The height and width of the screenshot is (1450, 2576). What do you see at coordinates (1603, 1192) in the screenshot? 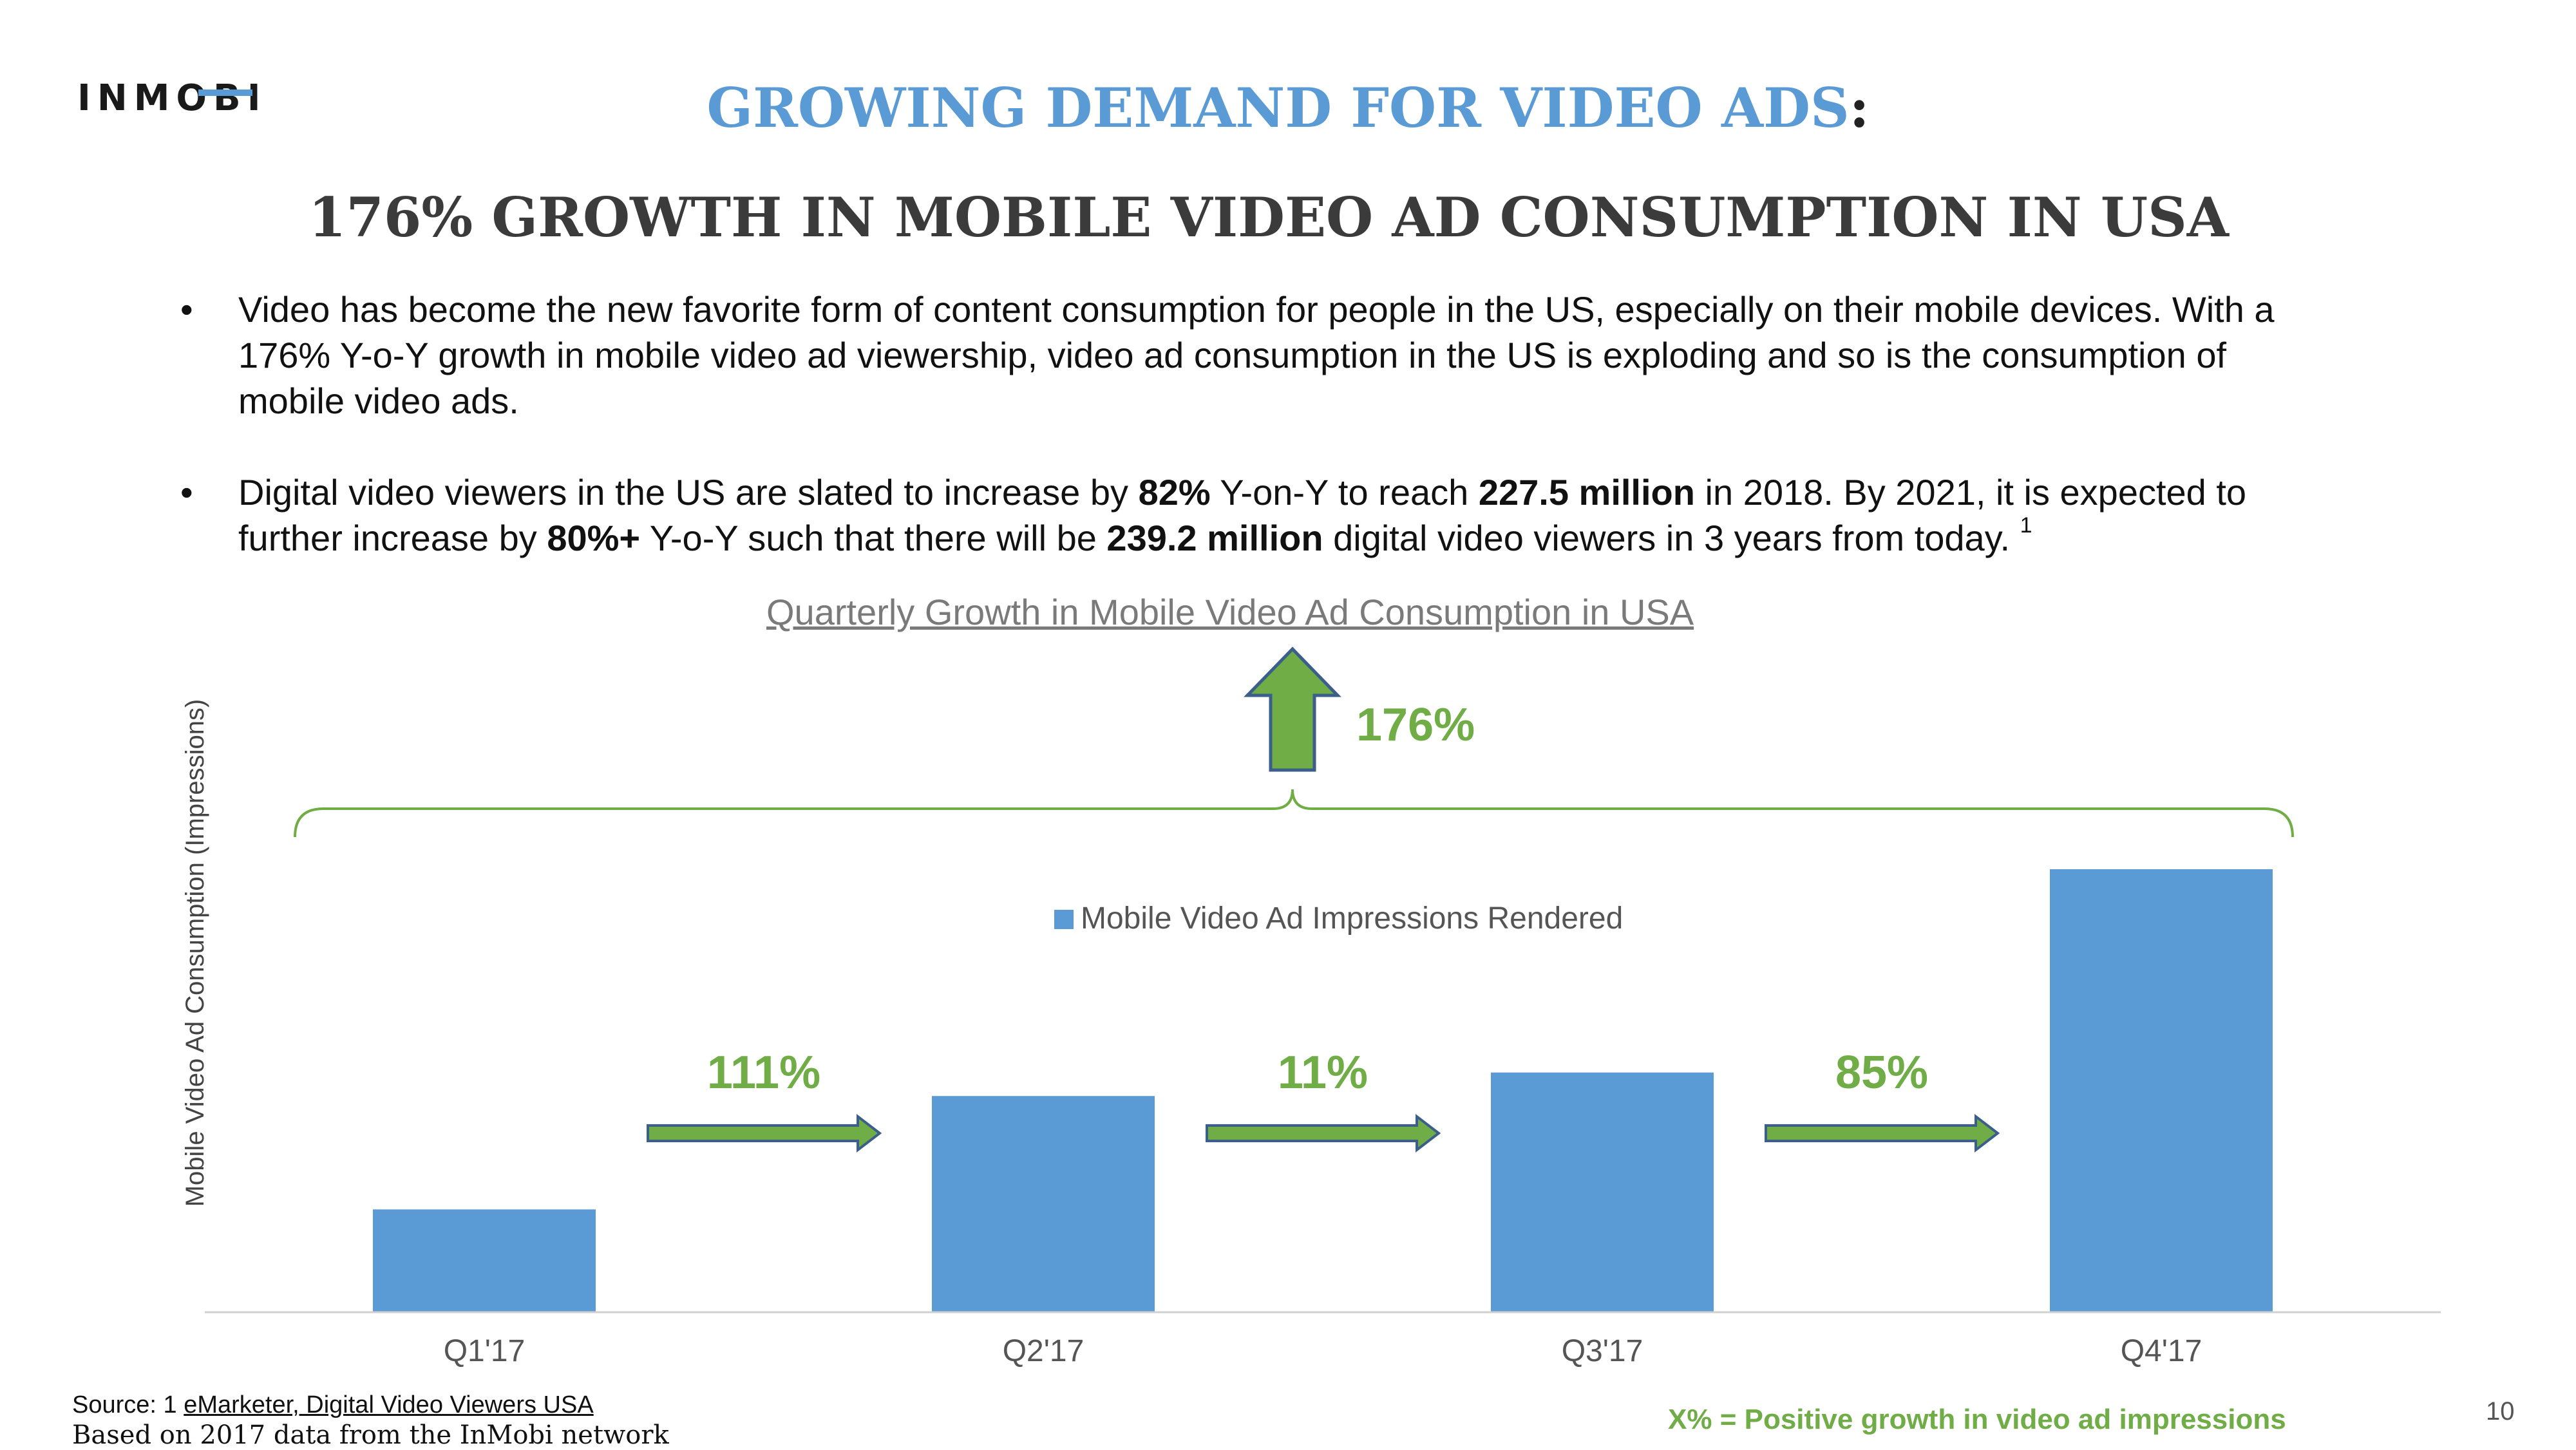
I see `bar-Q317` at bounding box center [1603, 1192].